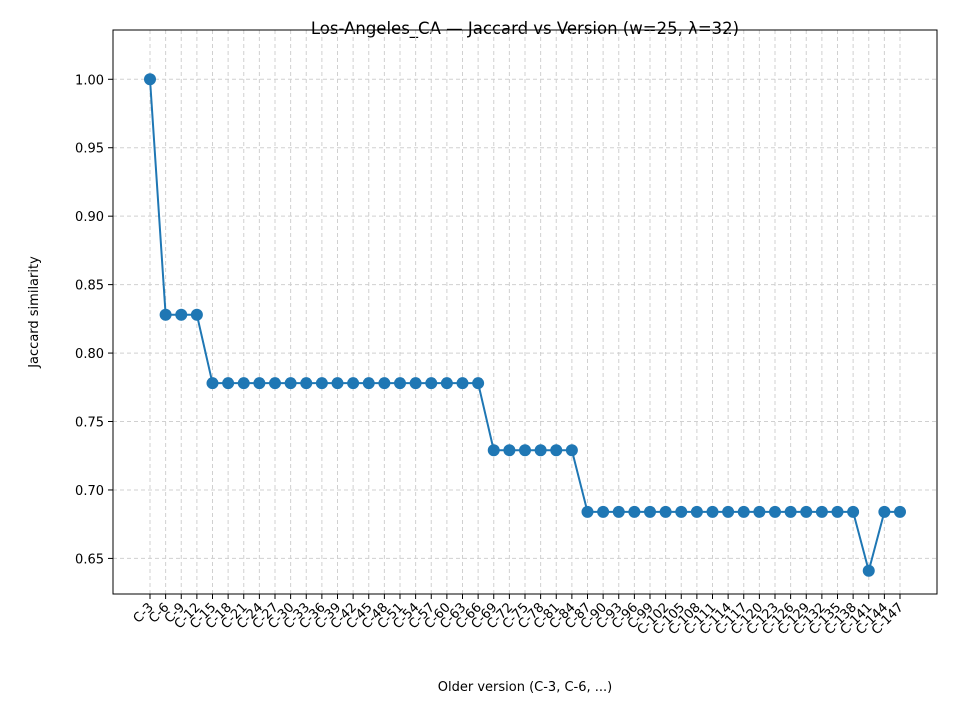 The width and height of the screenshot is (960, 720). I want to click on y-tick-label: 0.95, so click(89, 149).